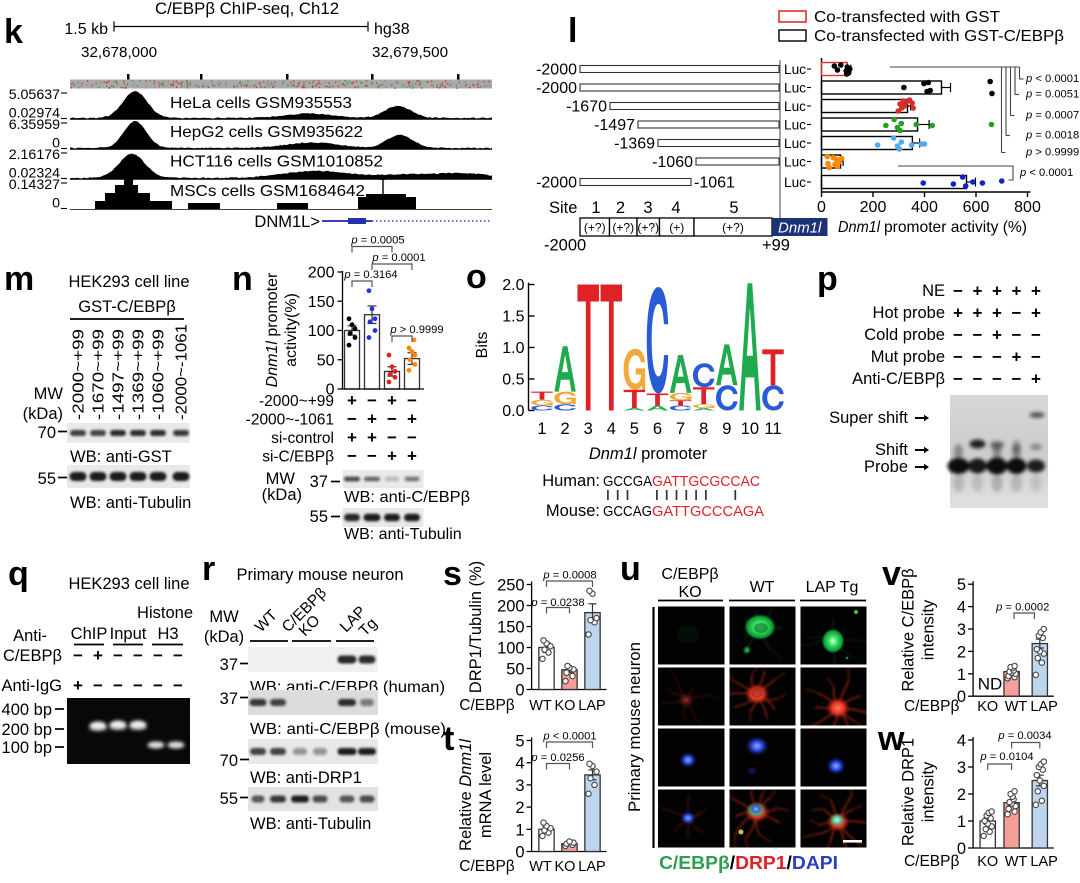  Describe the element at coordinates (128, 584) in the screenshot. I see `svg-text: HEK293 cell line` at that location.